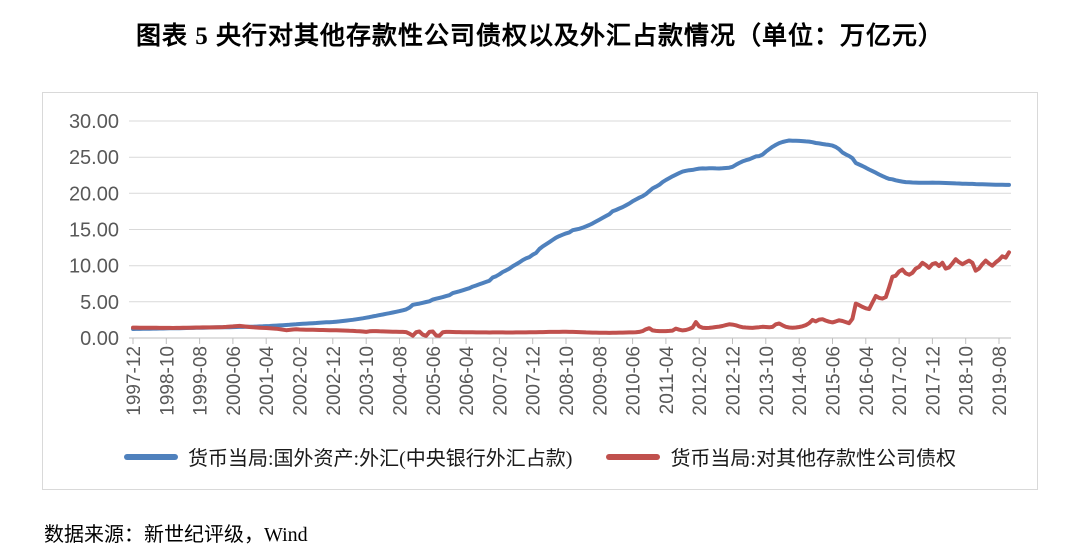 The image size is (1080, 558). What do you see at coordinates (167, 381) in the screenshot?
I see `x-axis-label: 1998-10` at bounding box center [167, 381].